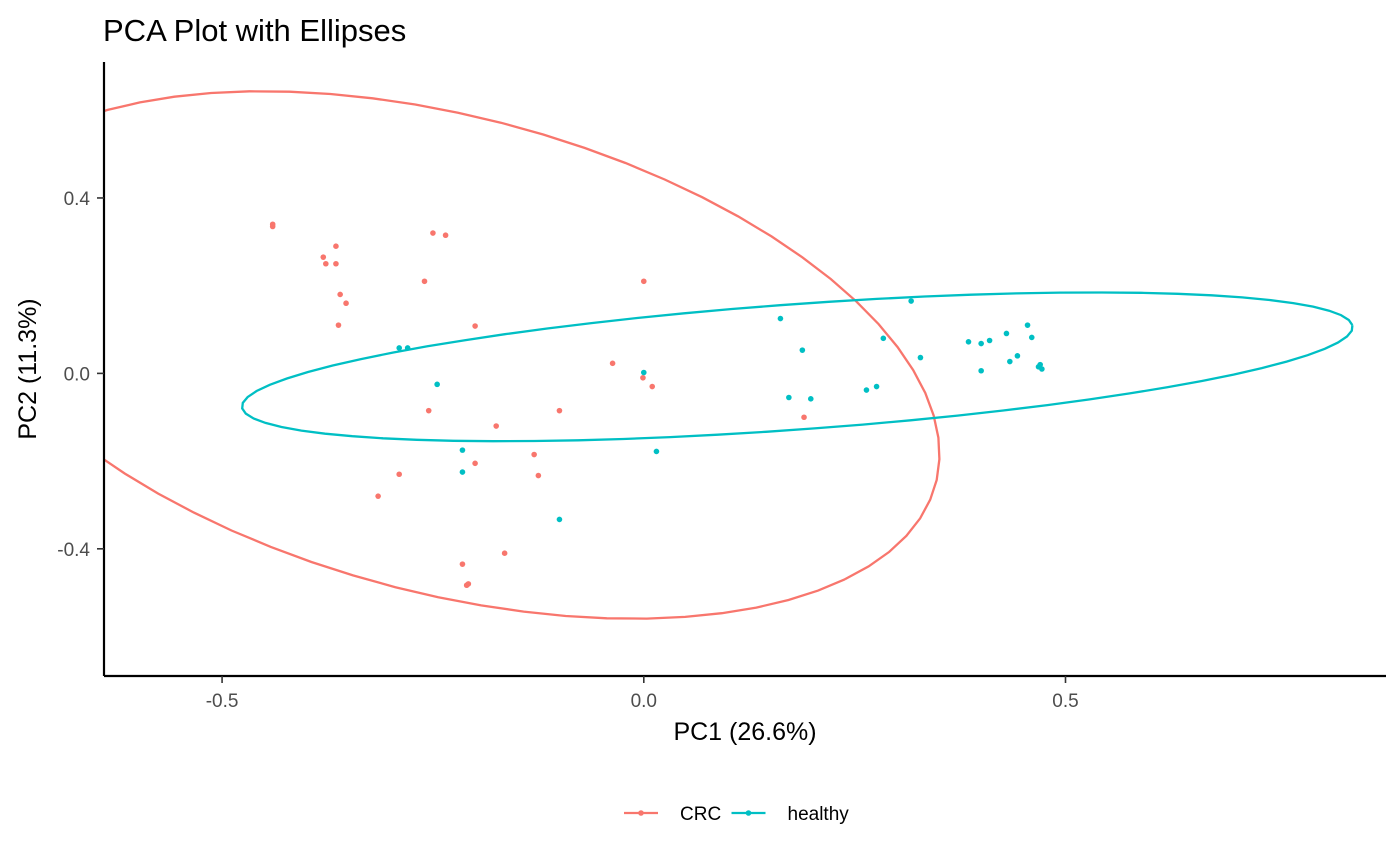 This screenshot has width=1400, height=865. Describe the element at coordinates (77, 199) in the screenshot. I see `y-tick-label: 0.4` at that location.